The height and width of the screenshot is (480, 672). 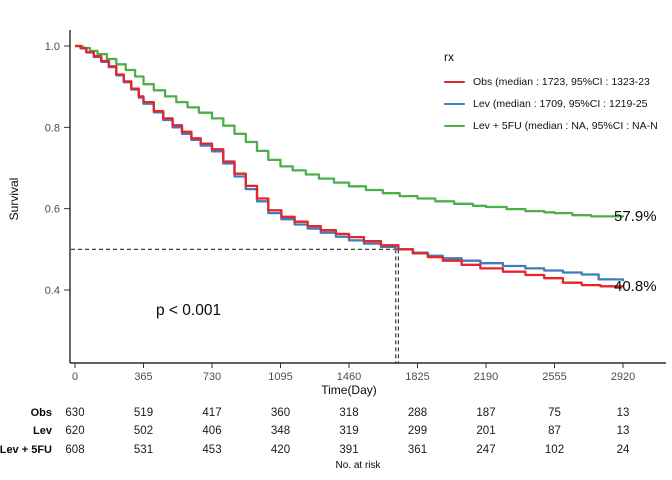 What do you see at coordinates (349, 390) in the screenshot?
I see `x-axis-title: Time(Day)` at bounding box center [349, 390].